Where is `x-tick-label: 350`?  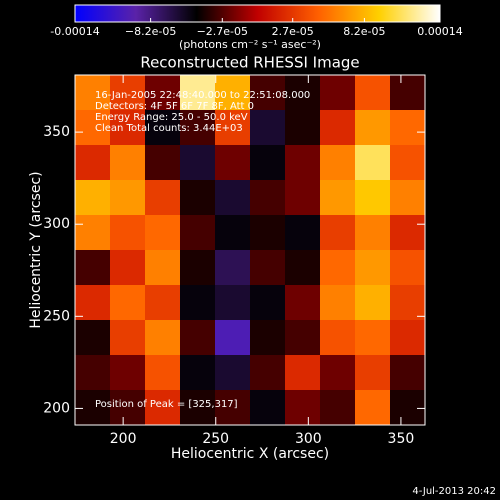
x-tick-label: 350 is located at coordinates (401, 439).